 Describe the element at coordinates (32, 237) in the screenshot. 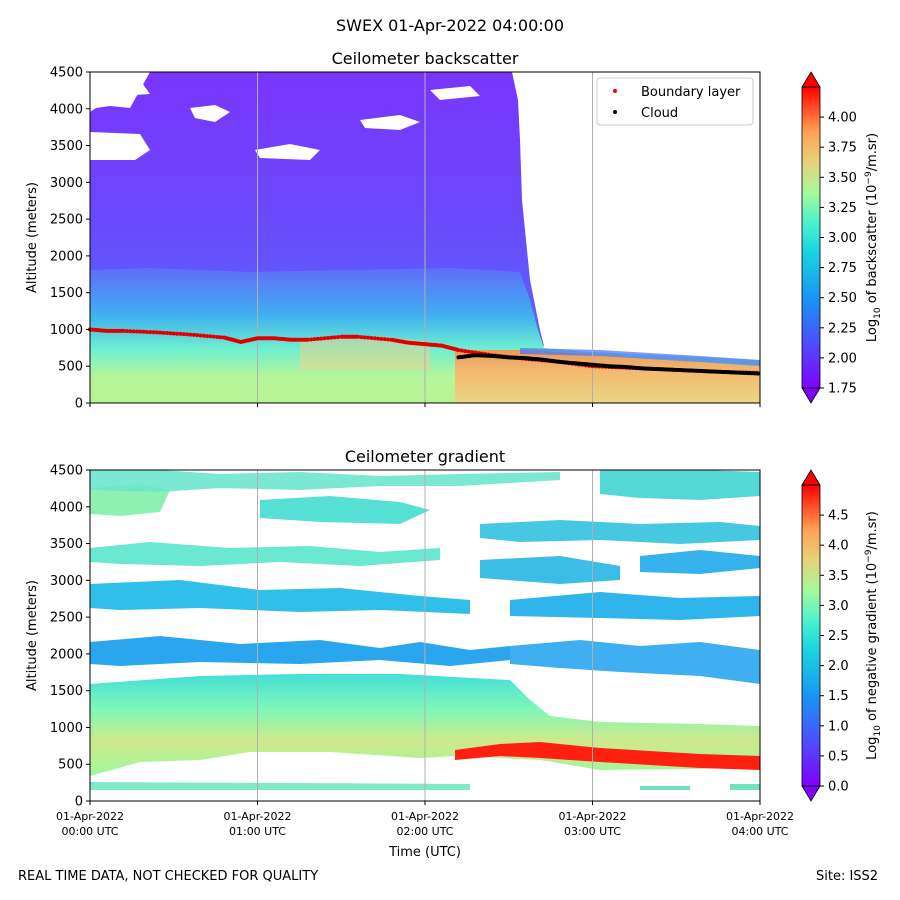

I see `backscatter-ylabel: Altitude (meters)` at that location.